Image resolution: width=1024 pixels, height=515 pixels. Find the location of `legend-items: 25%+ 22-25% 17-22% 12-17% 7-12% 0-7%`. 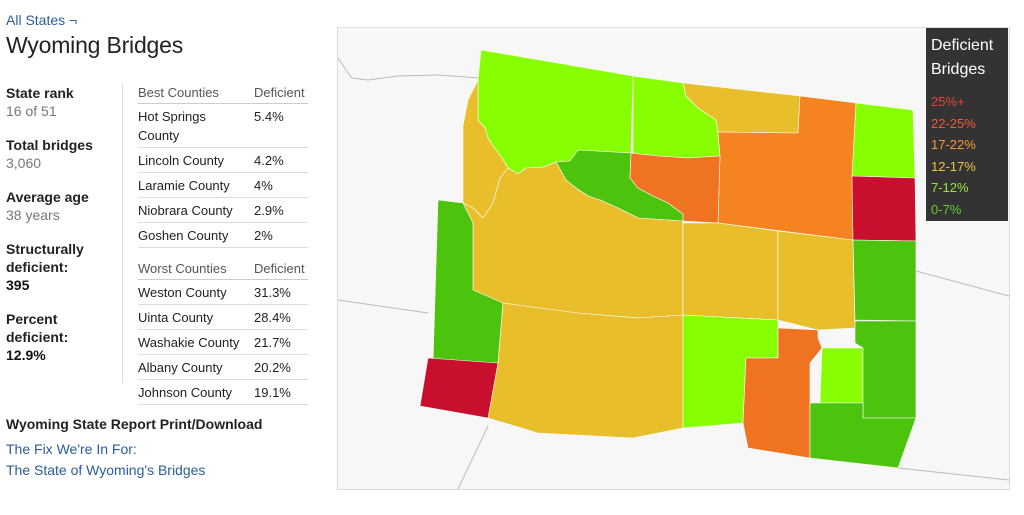

legend-items: 25%+ 22-25% 17-22% 12-17% 7-12% 0-7% is located at coordinates (967, 155).